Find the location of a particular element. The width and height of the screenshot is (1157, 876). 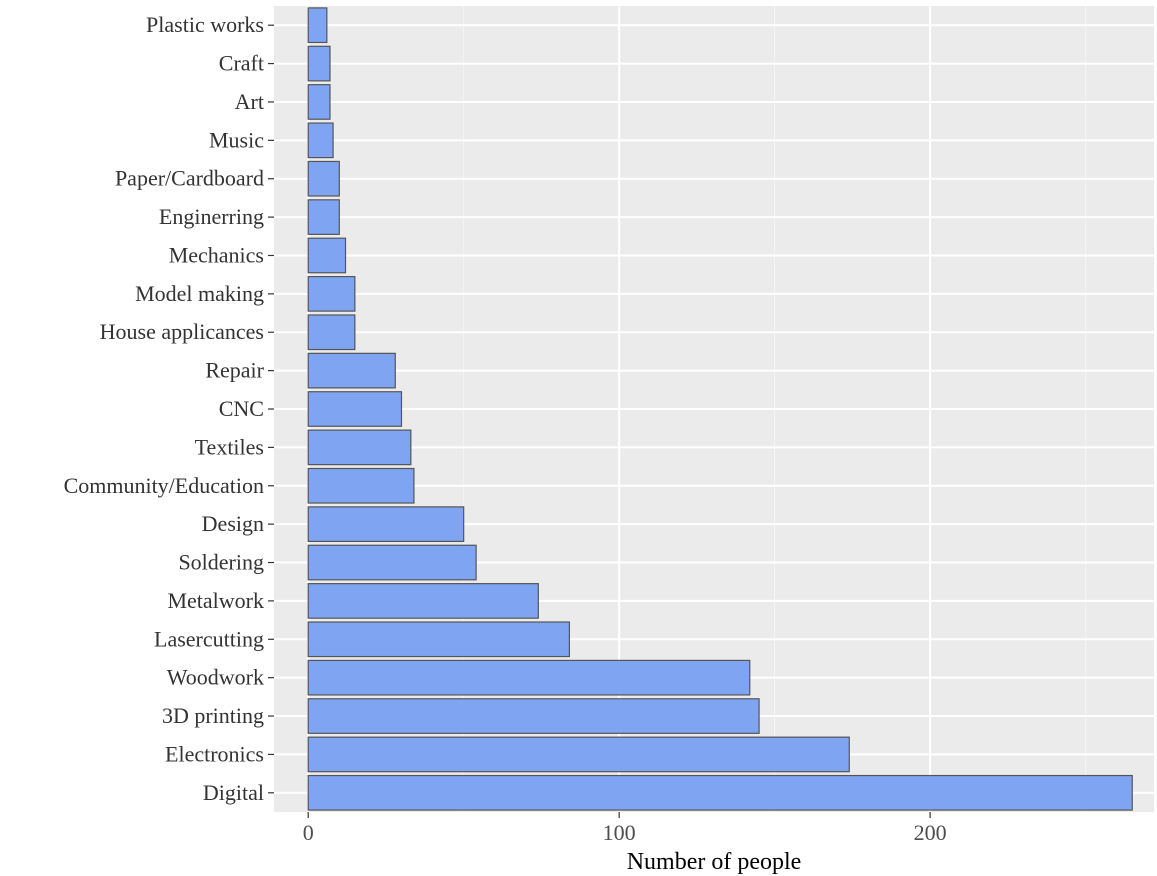

y-tick-label: Music is located at coordinates (236, 139).